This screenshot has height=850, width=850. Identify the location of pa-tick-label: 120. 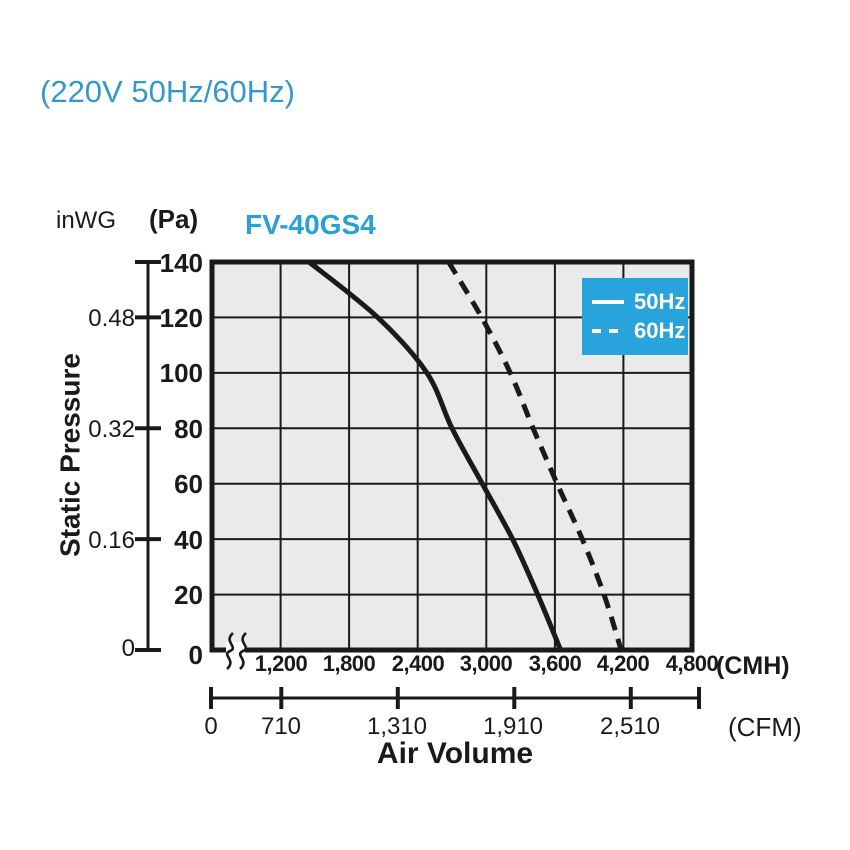
(181, 318).